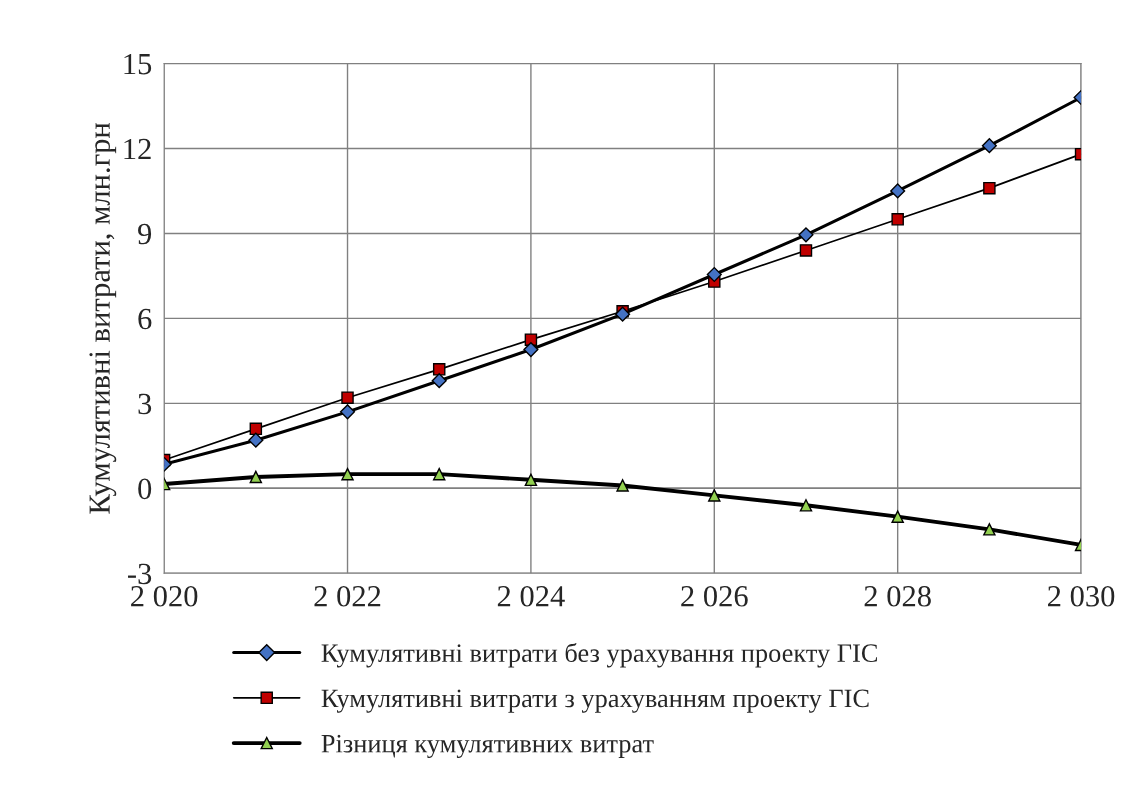  Describe the element at coordinates (599, 655) in the screenshot. I see `legend-label: Кумулятивні витрати без урахування проекту ГІС` at that location.